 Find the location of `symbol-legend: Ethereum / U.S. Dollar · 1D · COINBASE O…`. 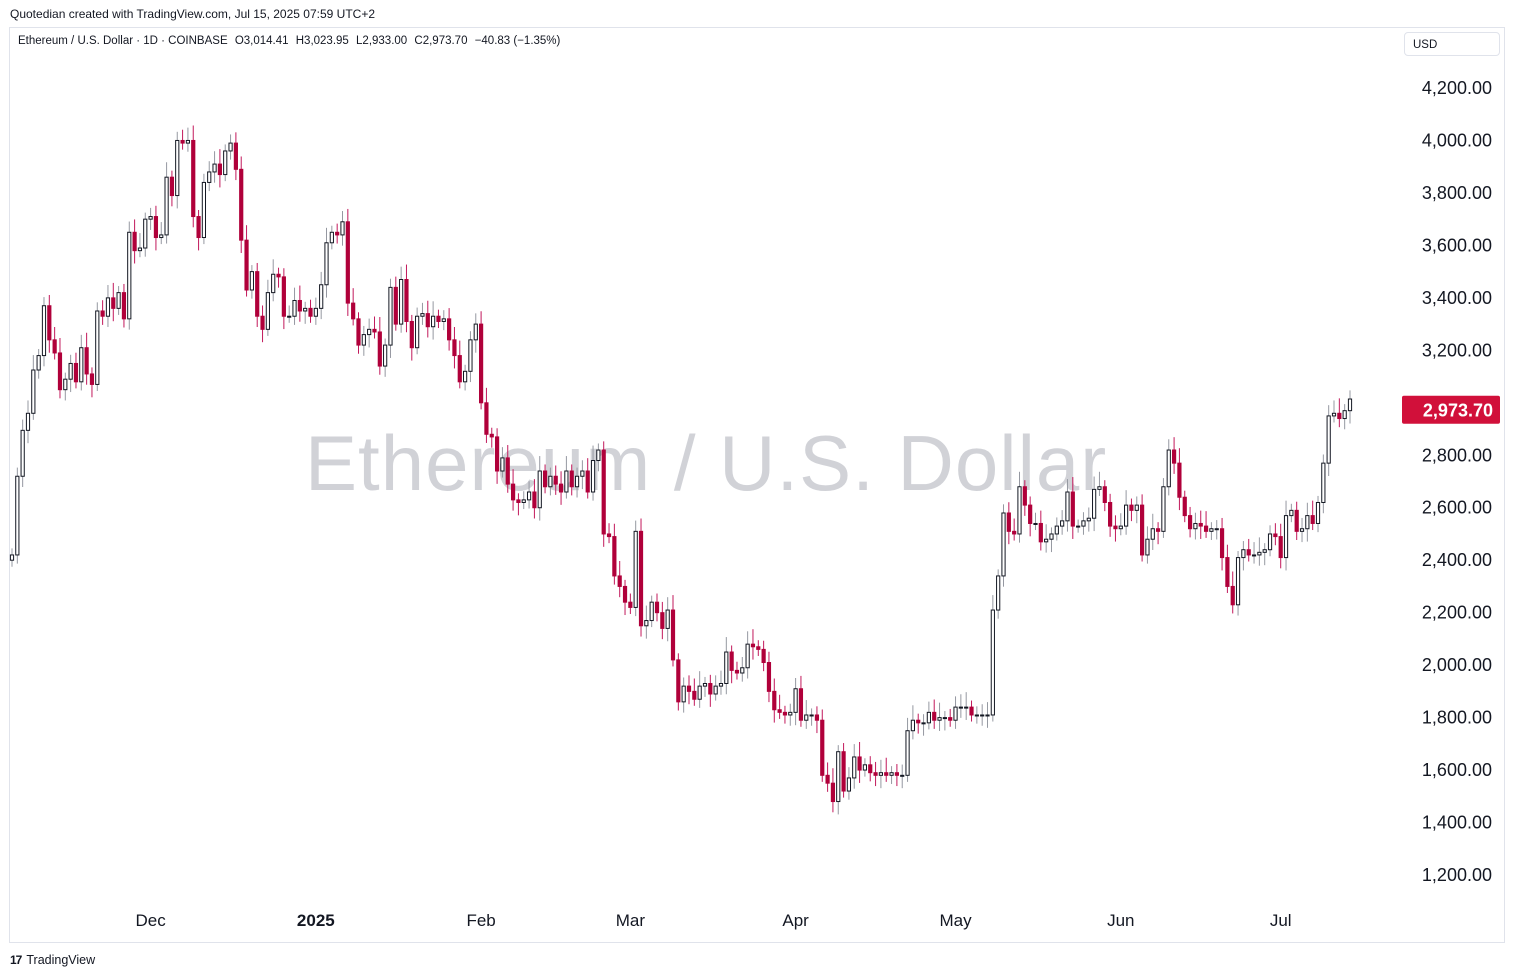

symbol-legend: Ethereum / U.S. Dollar · 1D · COINBASE O… is located at coordinates (291, 41).